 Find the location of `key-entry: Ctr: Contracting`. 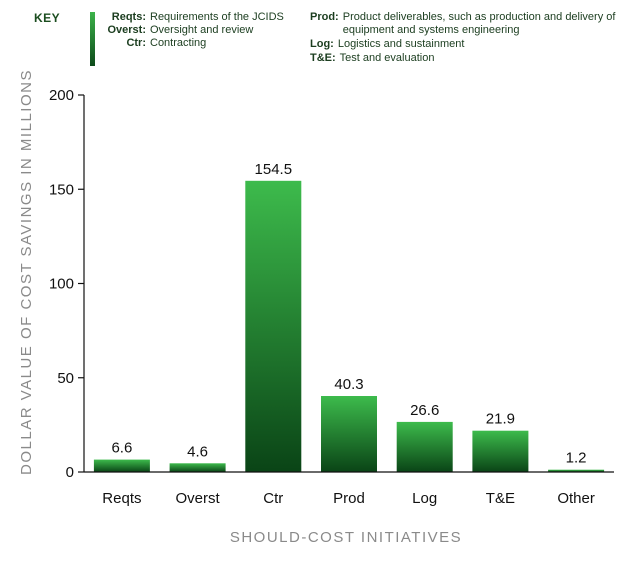

key-entry: Ctr: Contracting is located at coordinates (207, 43).